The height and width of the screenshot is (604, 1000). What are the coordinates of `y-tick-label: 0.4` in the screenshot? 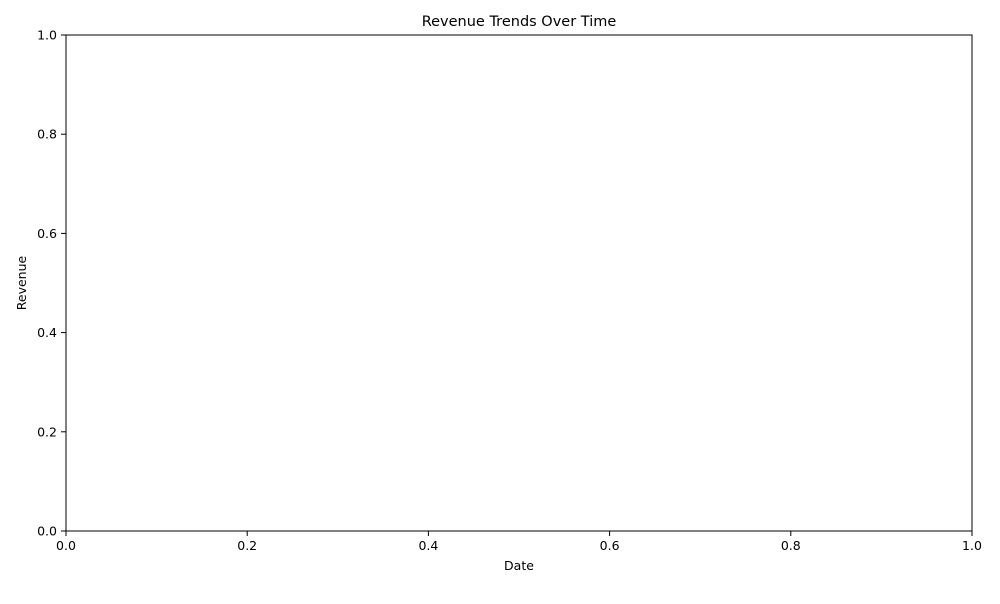 It's located at (47, 332).